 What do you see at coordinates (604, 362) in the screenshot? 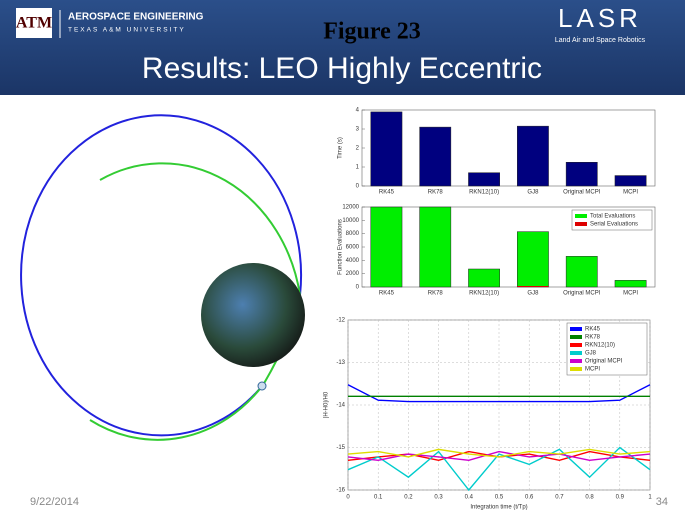
I see `legend-label: Original MCPI` at bounding box center [604, 362].